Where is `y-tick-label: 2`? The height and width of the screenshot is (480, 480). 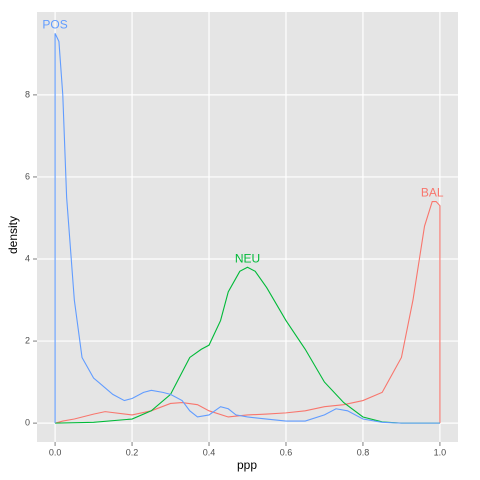 y-tick-label: 2 is located at coordinates (27, 340).